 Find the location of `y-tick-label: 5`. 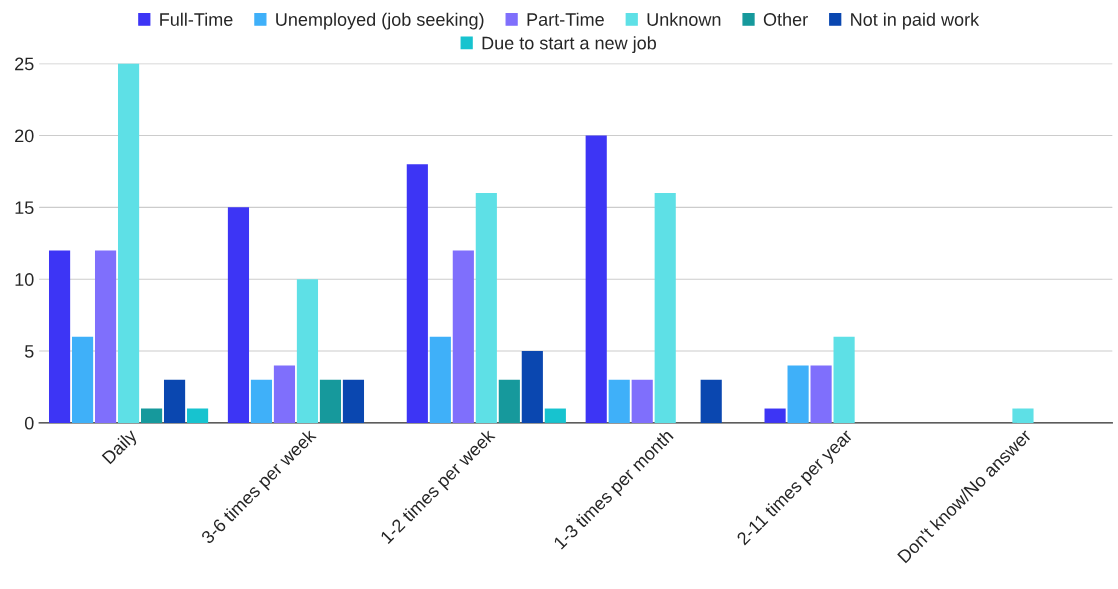

y-tick-label: 5 is located at coordinates (29, 351).